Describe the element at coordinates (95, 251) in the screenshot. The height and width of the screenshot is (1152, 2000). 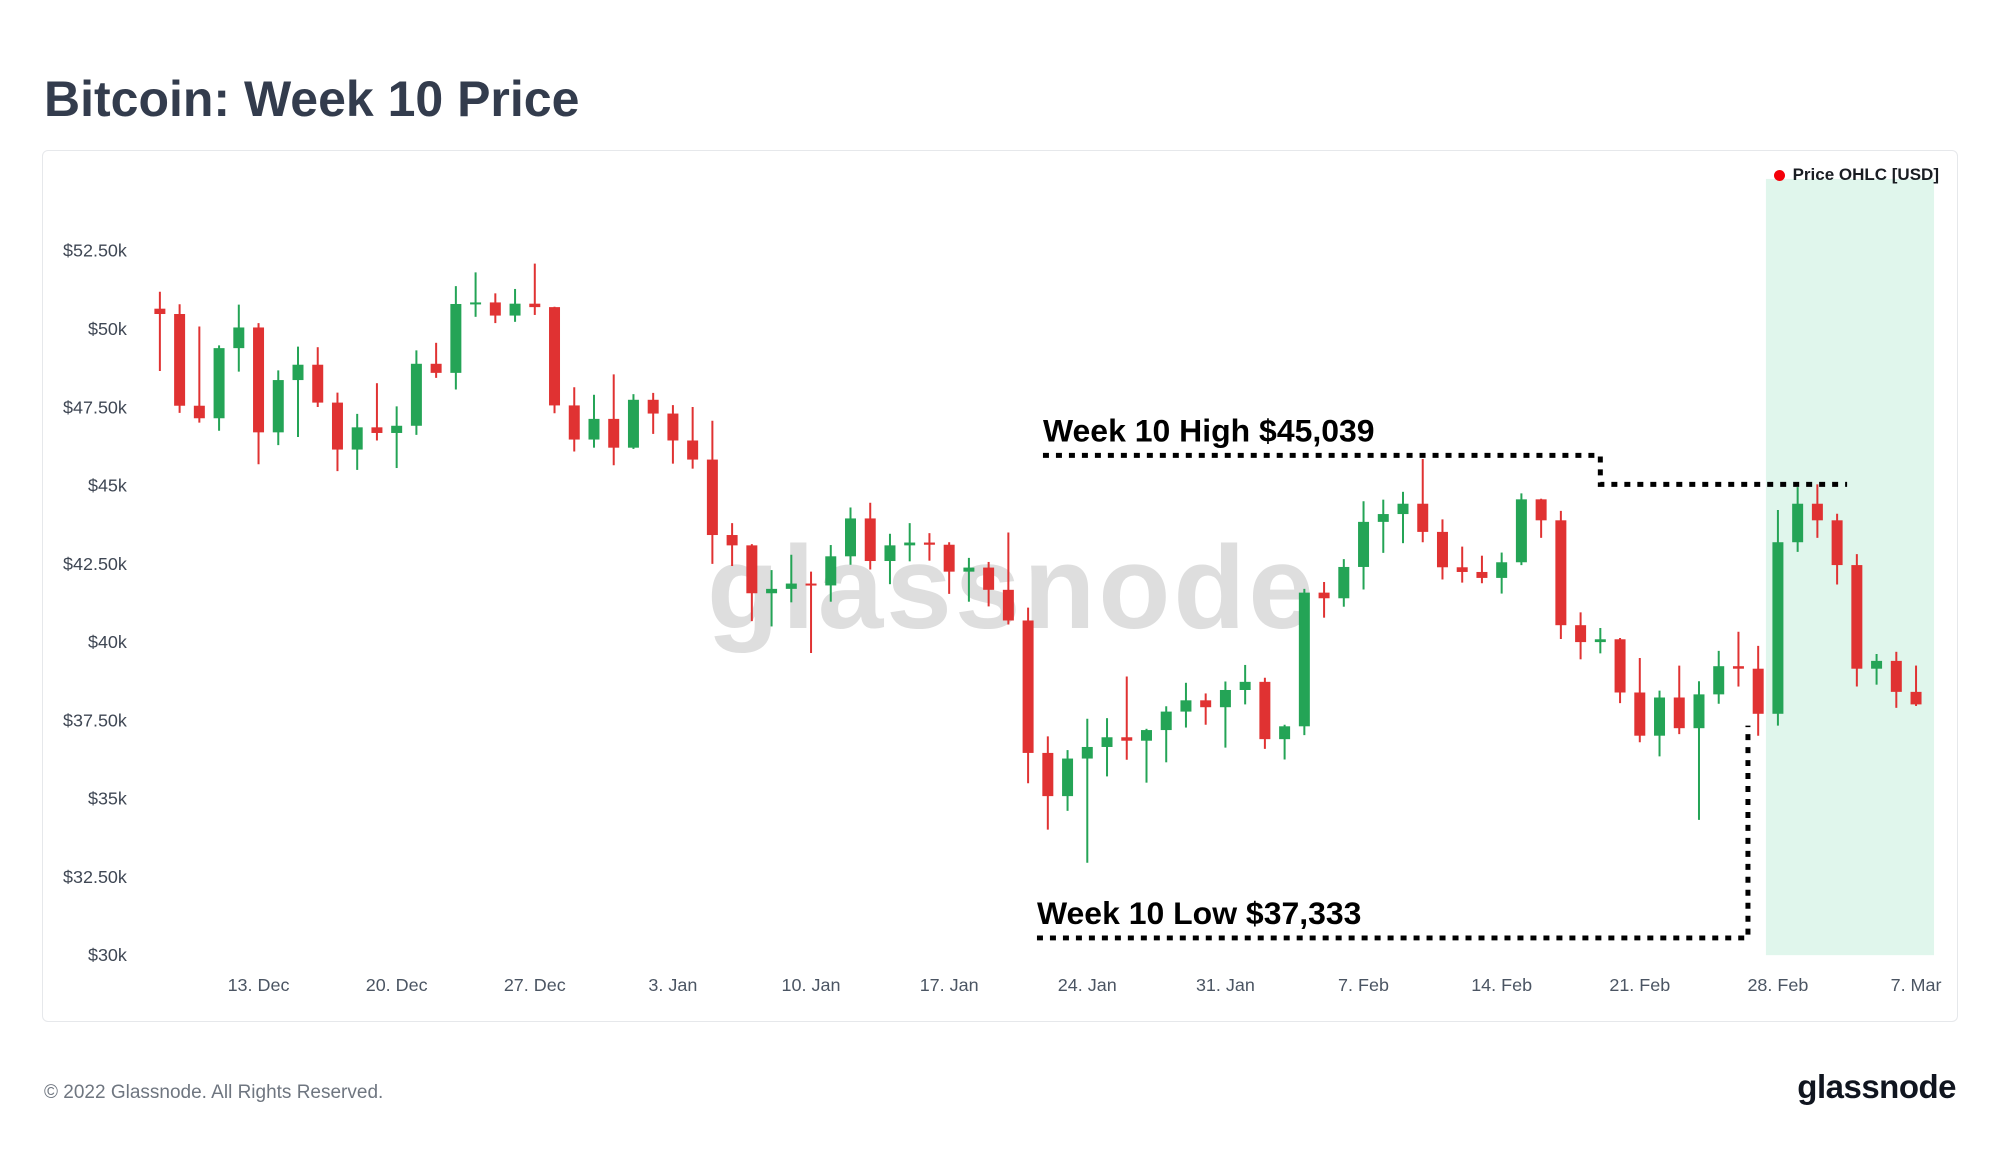
I see `y-axis-label: $52.50k` at that location.